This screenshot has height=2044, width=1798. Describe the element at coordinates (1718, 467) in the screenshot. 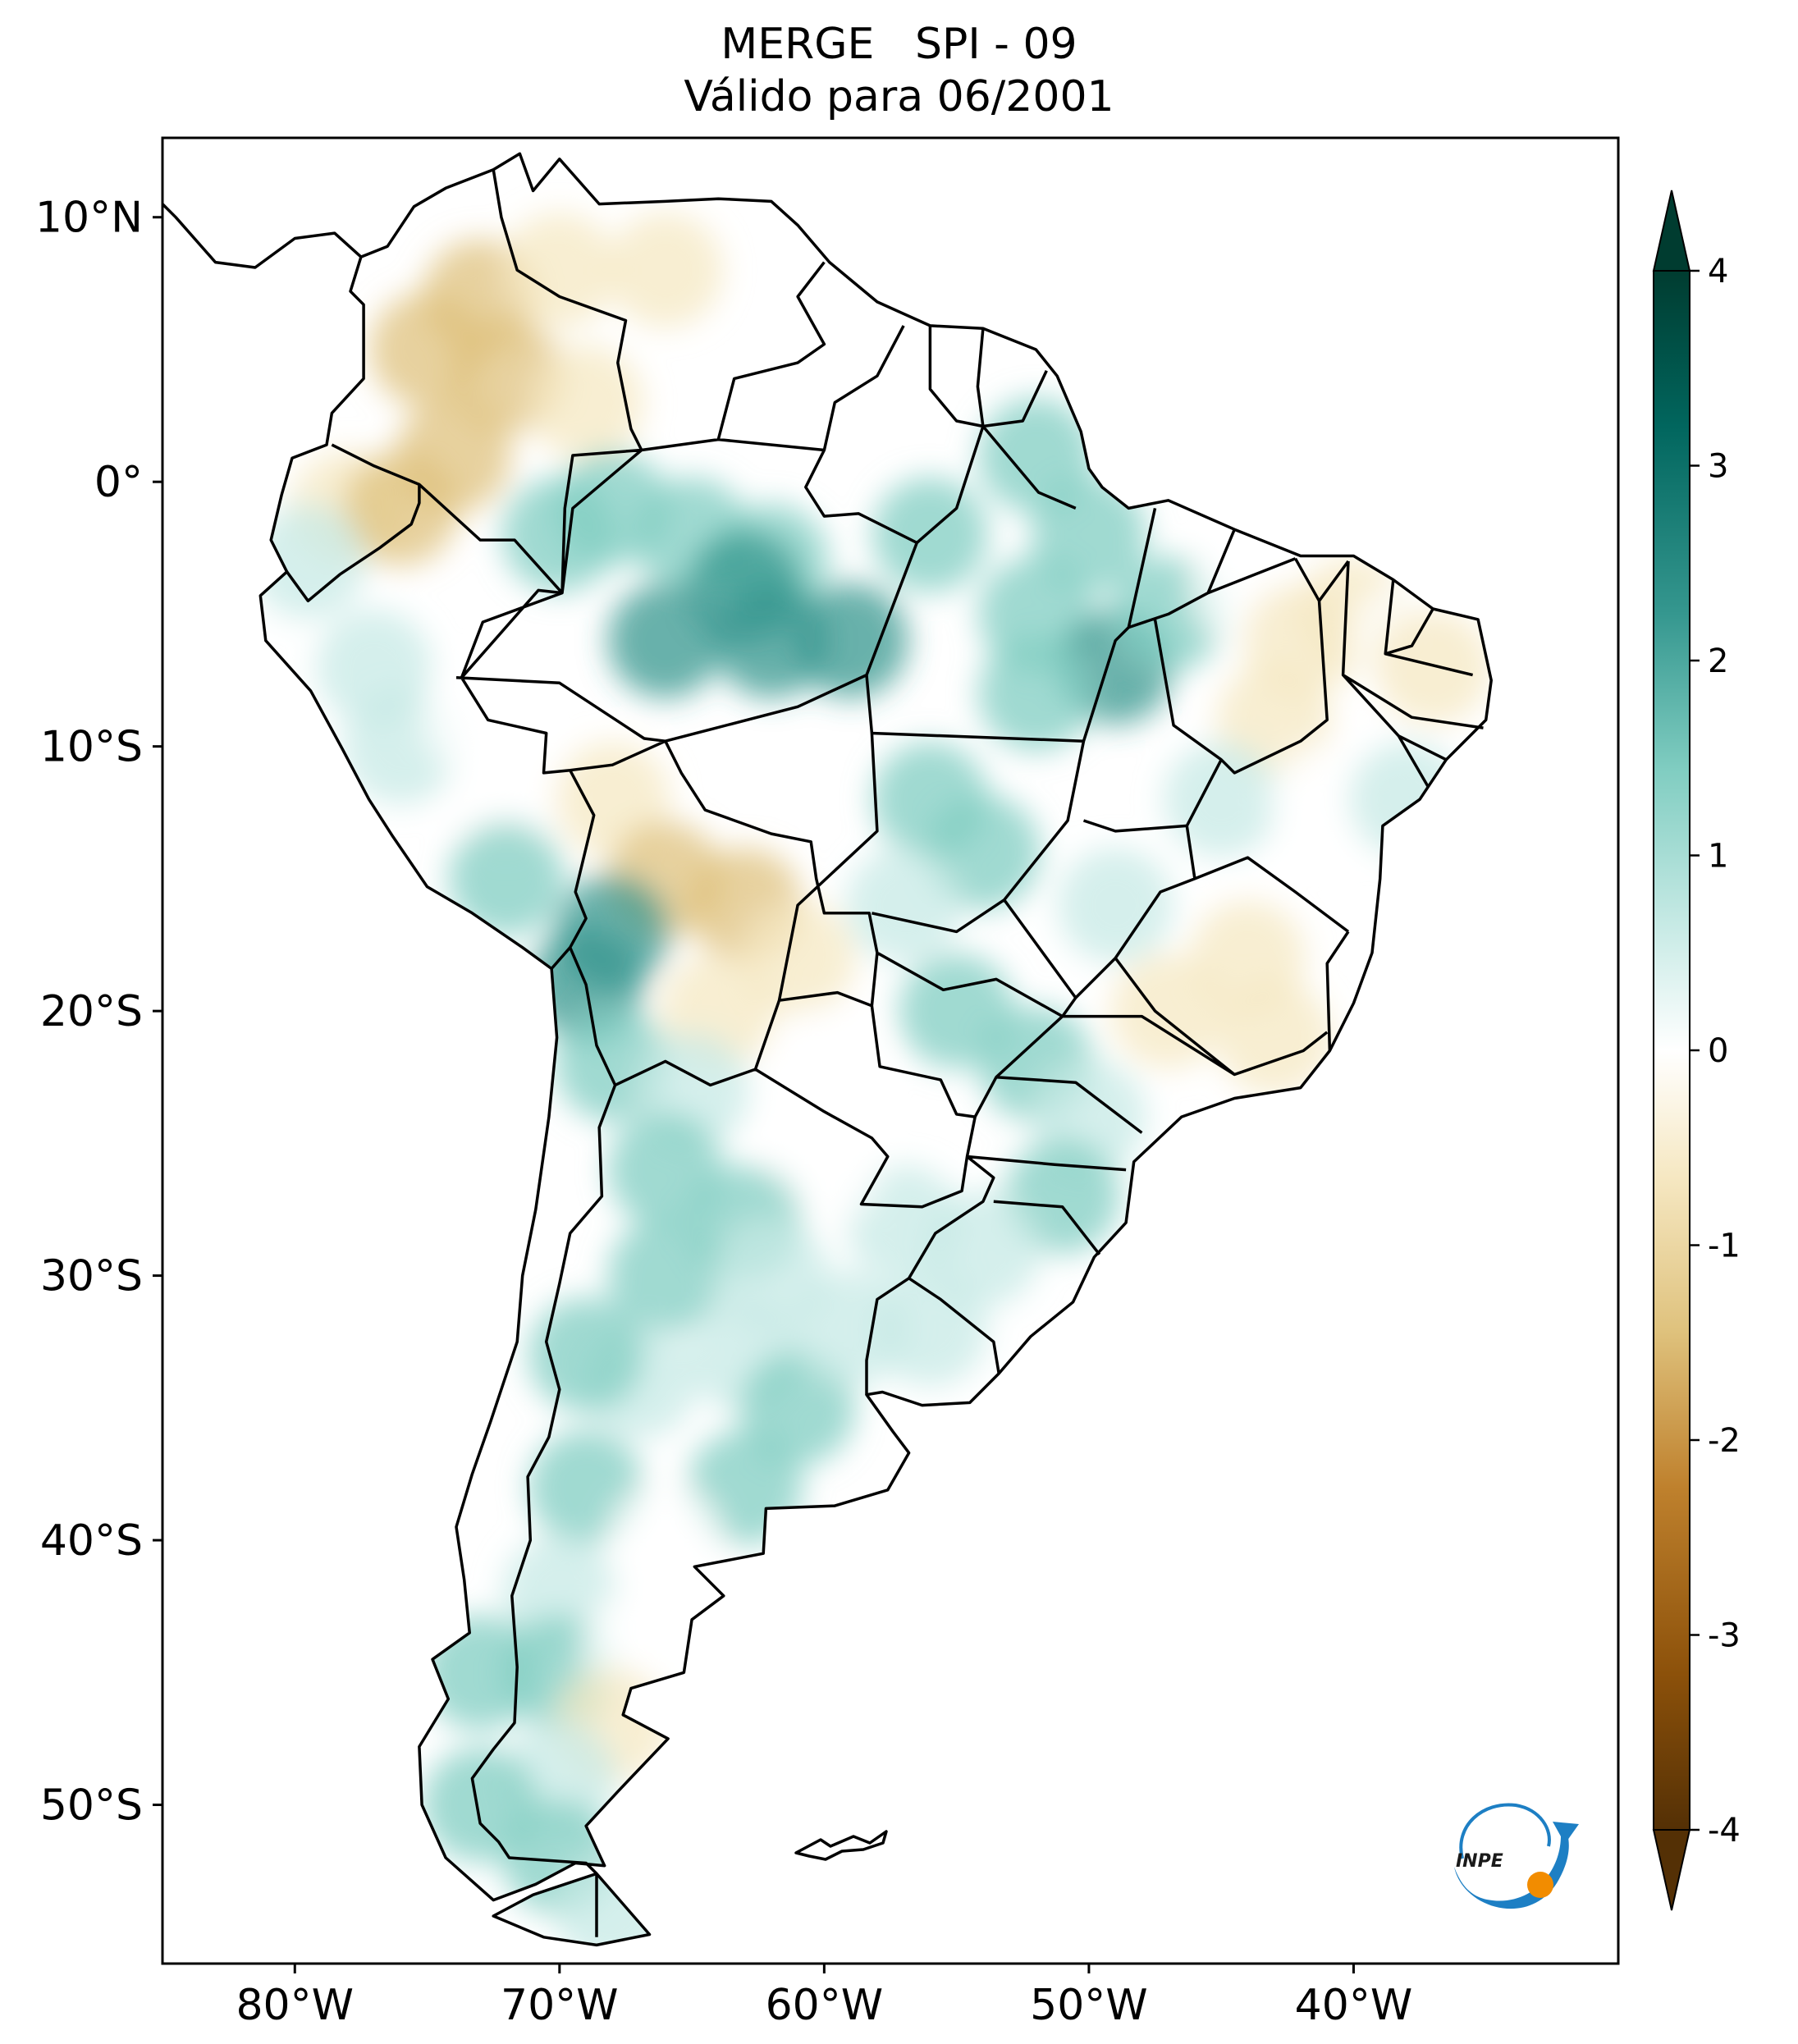

I see `colorbar-tick-label: 3` at that location.